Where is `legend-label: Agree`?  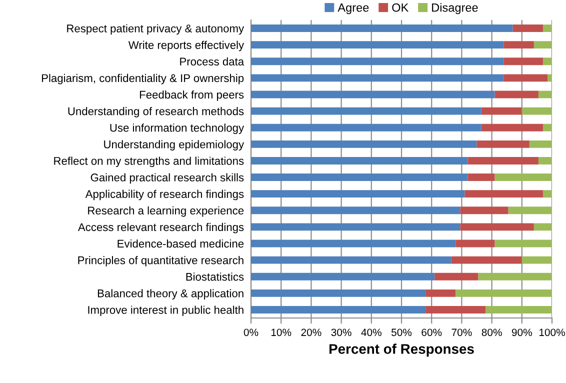 legend-label: Agree is located at coordinates (353, 9).